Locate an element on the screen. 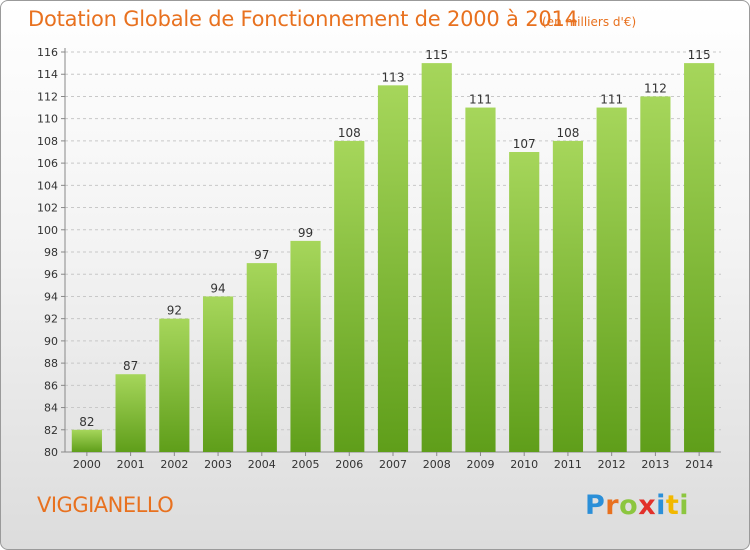 This screenshot has height=550, width=750. data-label: 82 is located at coordinates (86, 422).